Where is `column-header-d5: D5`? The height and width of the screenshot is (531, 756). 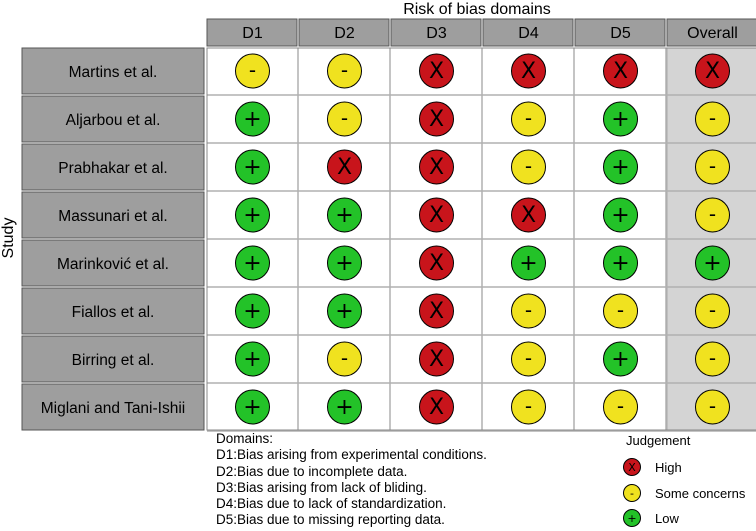 column-header-d5: D5 is located at coordinates (620, 33).